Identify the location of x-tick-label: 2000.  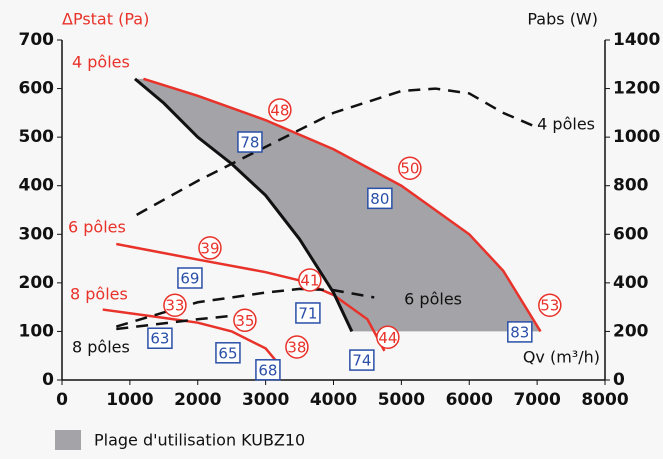
(197, 400).